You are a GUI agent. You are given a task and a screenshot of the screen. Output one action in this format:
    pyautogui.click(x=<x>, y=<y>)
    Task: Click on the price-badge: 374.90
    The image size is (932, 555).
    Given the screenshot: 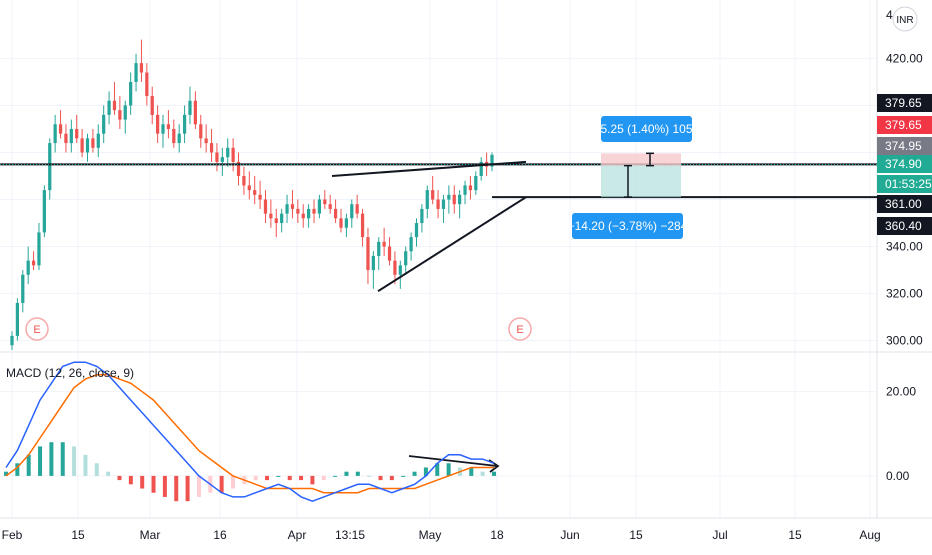 What is the action you would take?
    pyautogui.click(x=903, y=164)
    